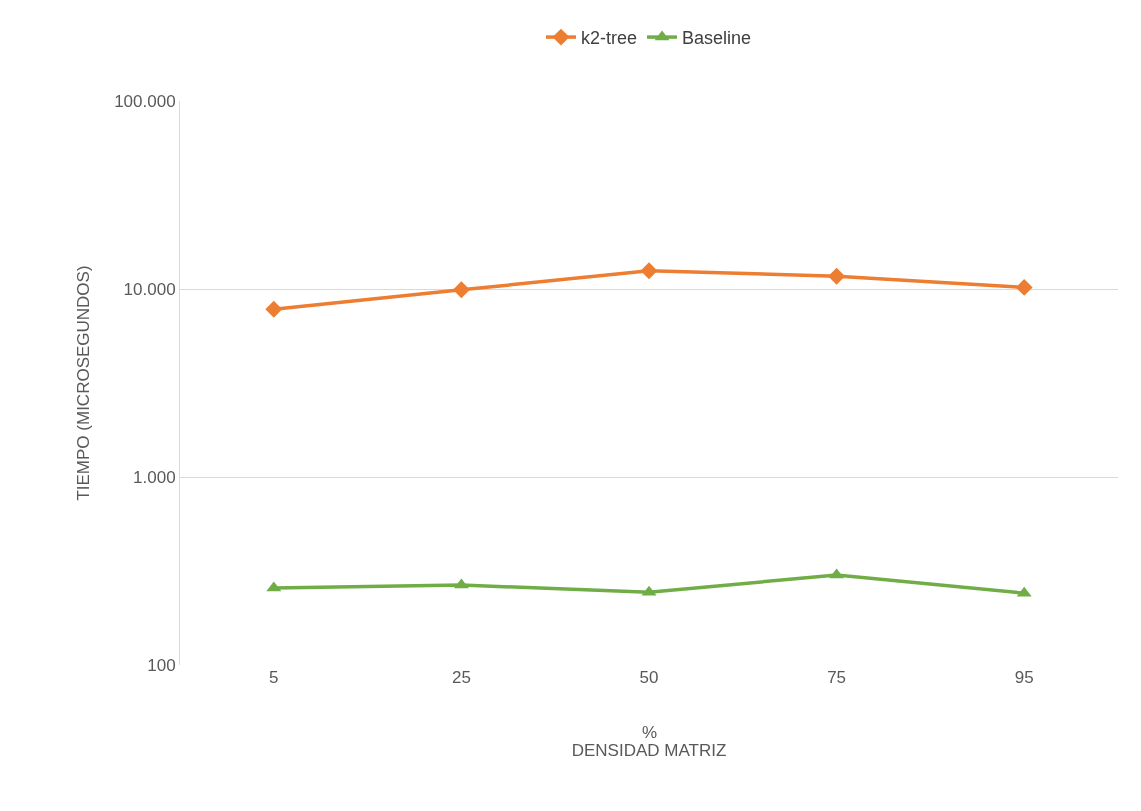 This screenshot has height=811, width=1141. What do you see at coordinates (649, 751) in the screenshot?
I see `x-axis-title: DENSIDAD MATRIZ` at bounding box center [649, 751].